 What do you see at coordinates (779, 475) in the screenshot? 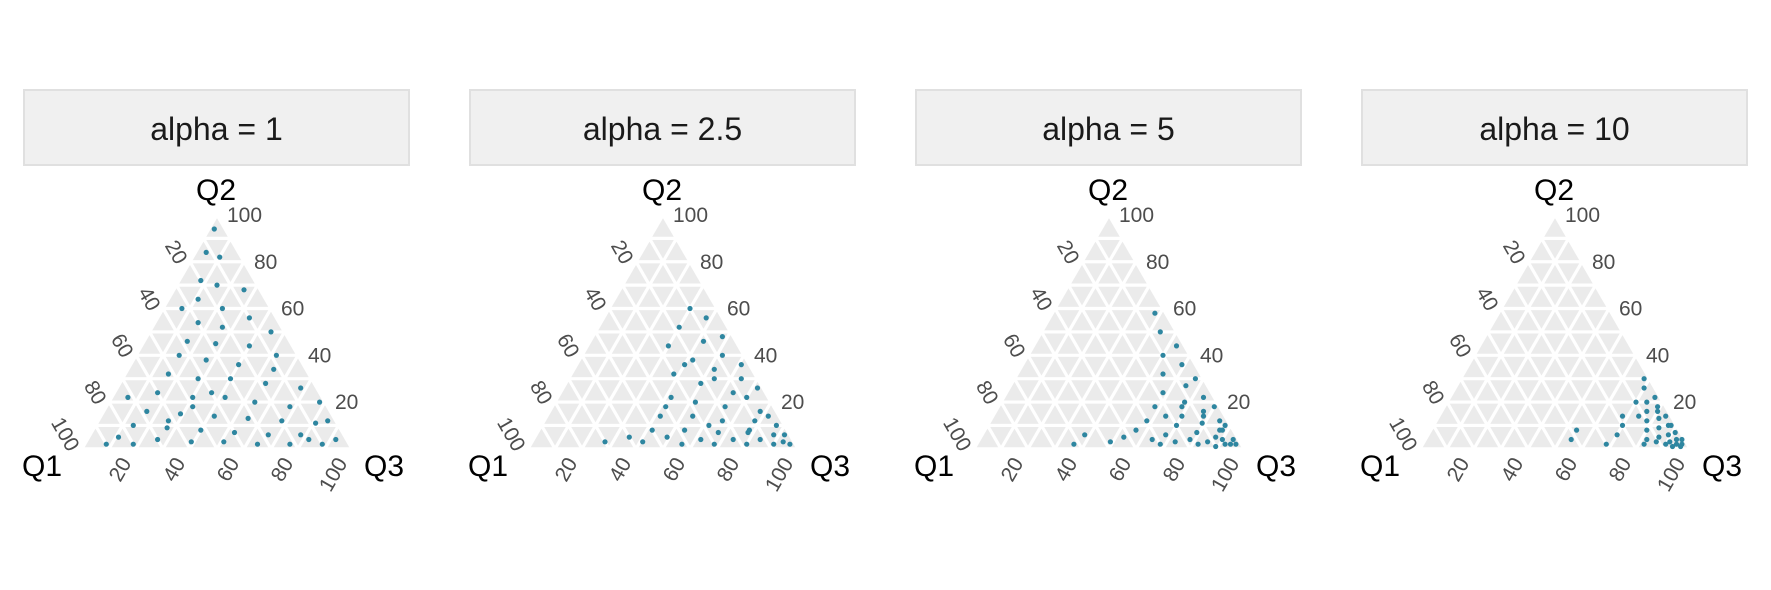
I see `tick-label-q3: 100` at bounding box center [779, 475].